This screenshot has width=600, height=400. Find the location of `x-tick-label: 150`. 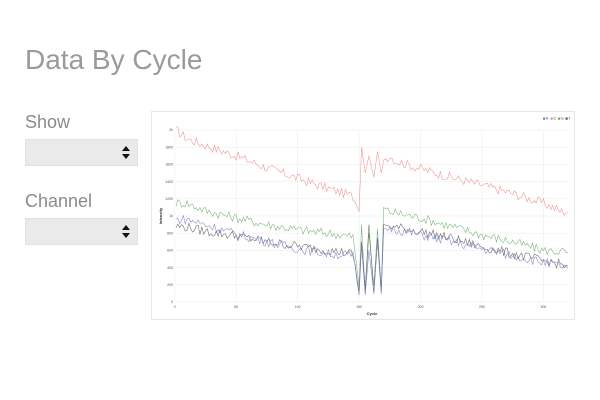

x-tick-label: 150 is located at coordinates (359, 307).